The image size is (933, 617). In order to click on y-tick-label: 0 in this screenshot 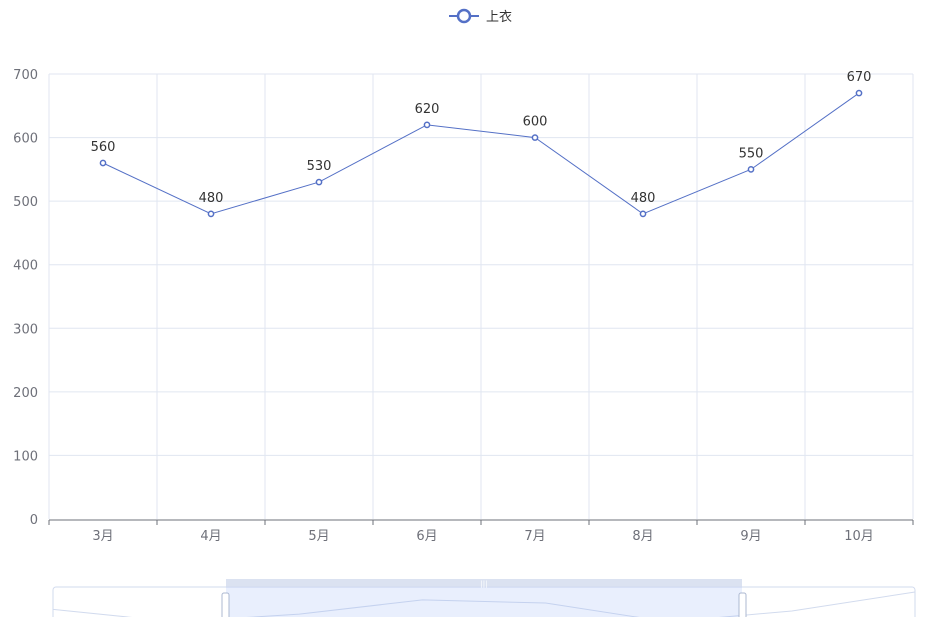, I will do `click(34, 520)`.